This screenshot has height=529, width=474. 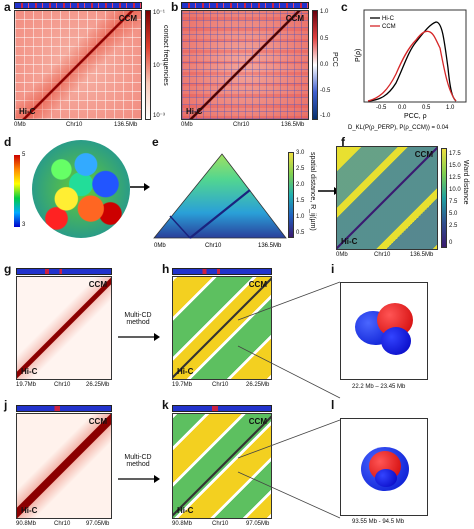 What do you see at coordinates (293, 125) in the screenshot?
I see `axis-b-right: 136.5Mb` at bounding box center [293, 125].